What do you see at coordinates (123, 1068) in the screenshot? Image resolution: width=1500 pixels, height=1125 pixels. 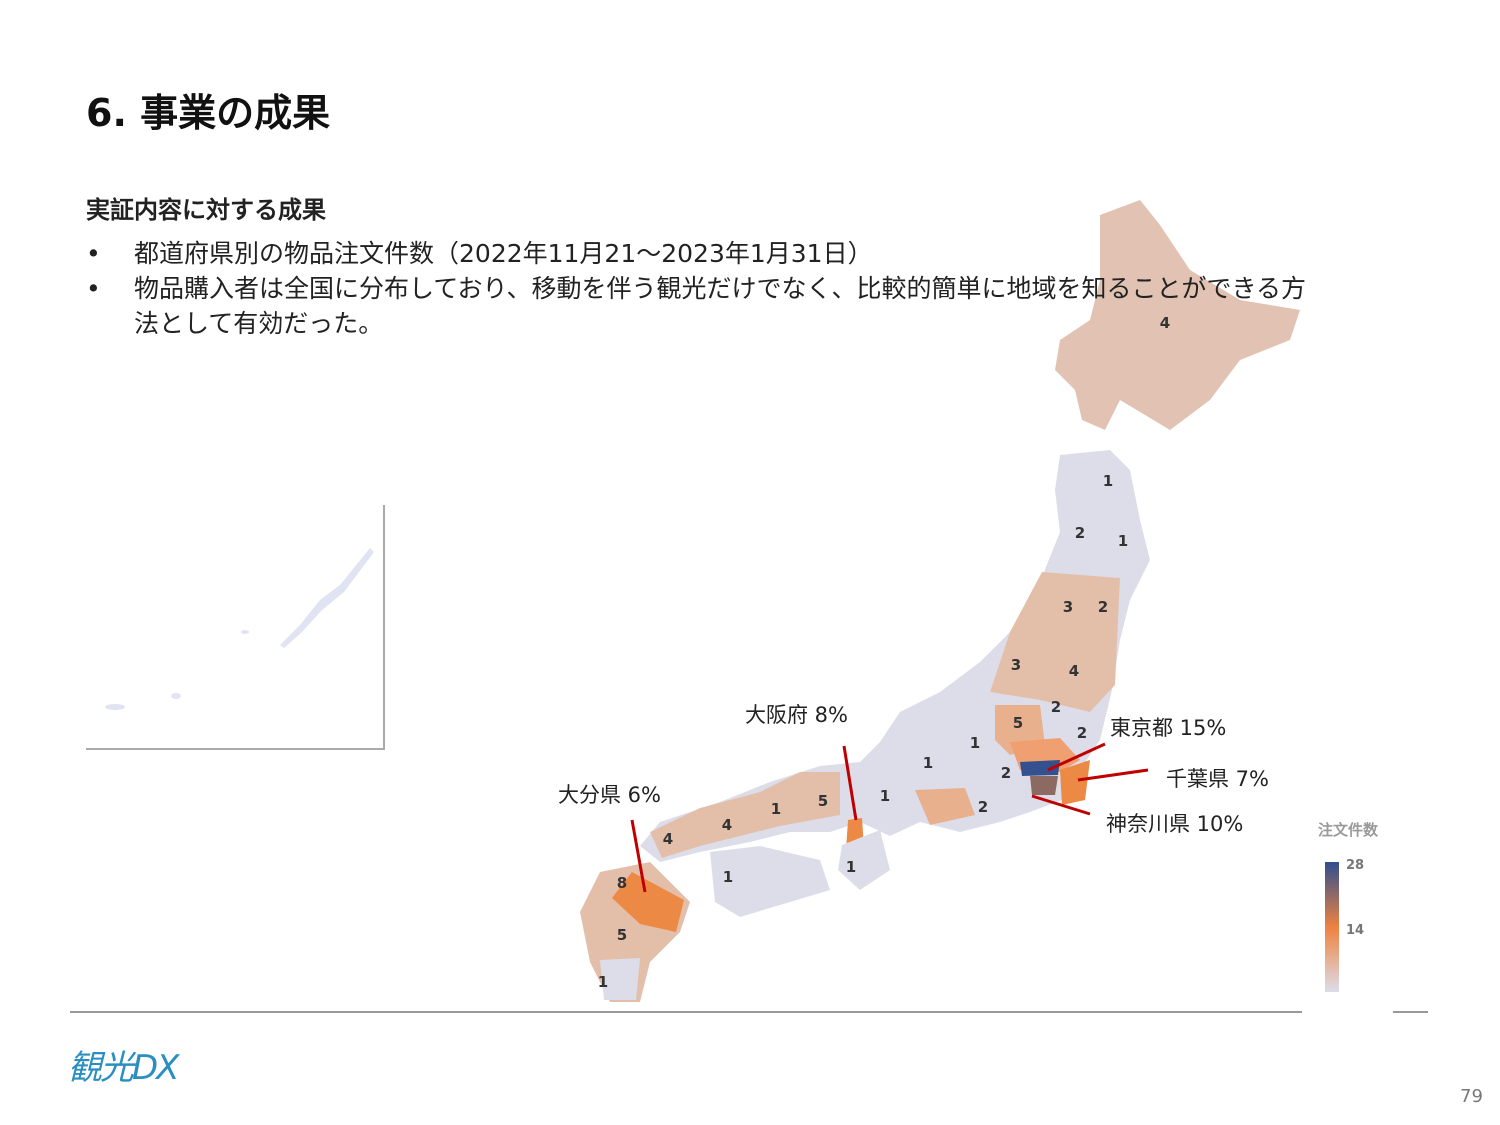 I see `logo: 観光DX` at bounding box center [123, 1068].